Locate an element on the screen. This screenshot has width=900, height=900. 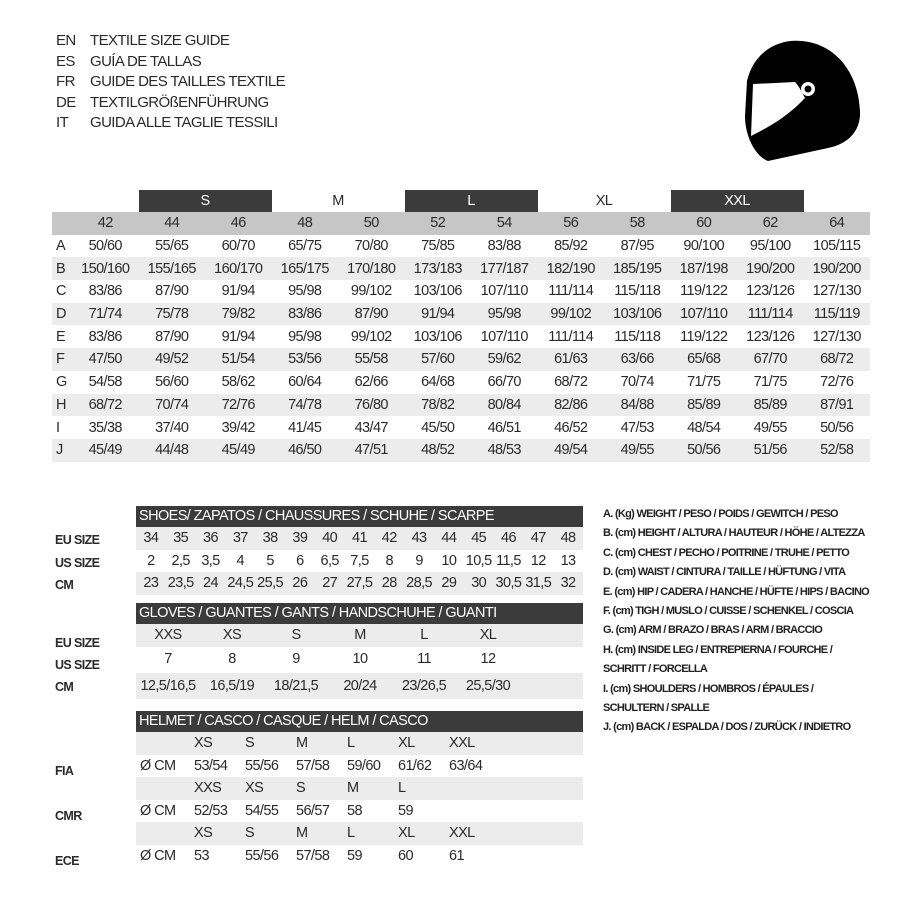
table-cell: 39/42 is located at coordinates (238, 427).